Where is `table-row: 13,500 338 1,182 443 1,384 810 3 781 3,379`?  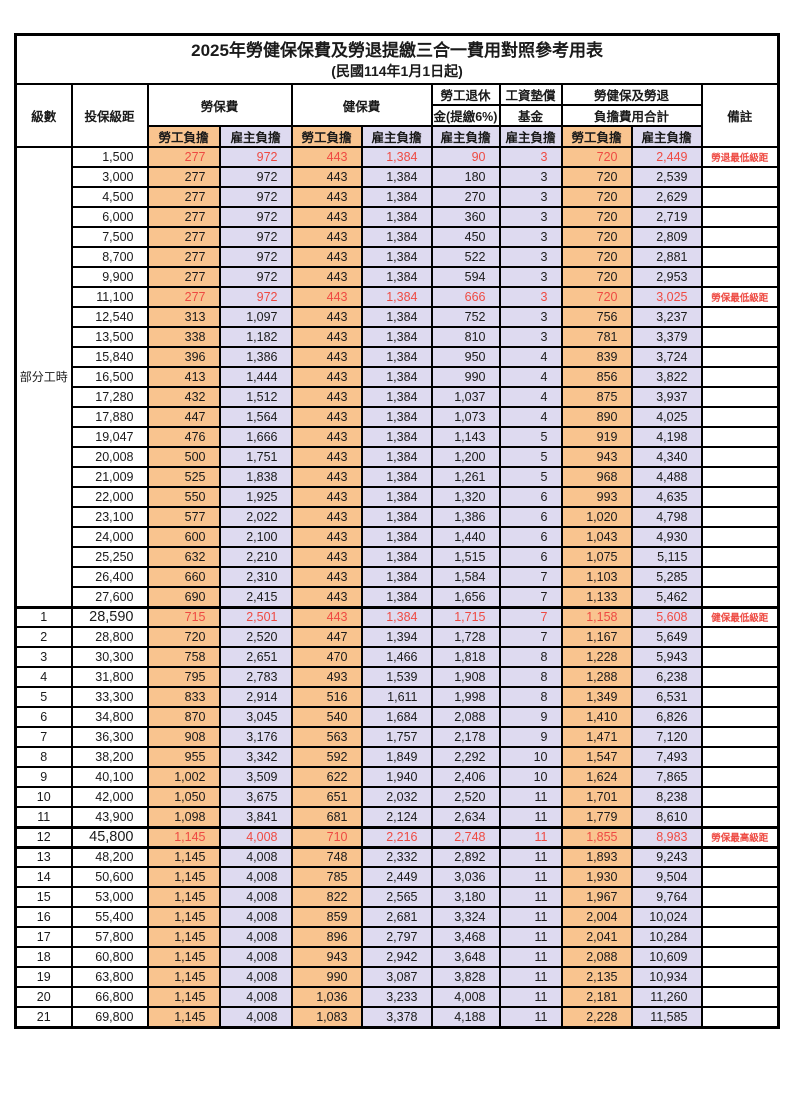
table-row: 13,500 338 1,182 443 1,384 810 3 781 3,379 is located at coordinates (398, 337).